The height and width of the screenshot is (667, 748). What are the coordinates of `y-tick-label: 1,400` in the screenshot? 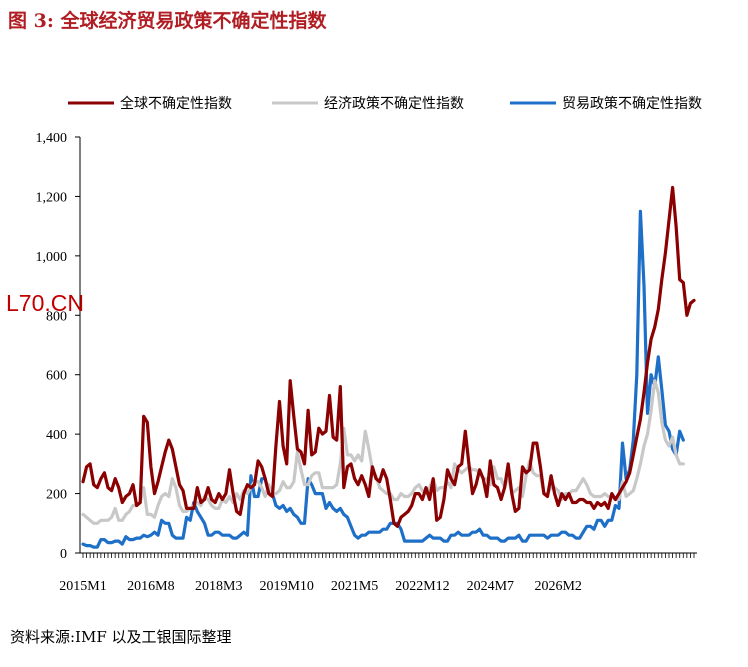 It's located at (52, 138).